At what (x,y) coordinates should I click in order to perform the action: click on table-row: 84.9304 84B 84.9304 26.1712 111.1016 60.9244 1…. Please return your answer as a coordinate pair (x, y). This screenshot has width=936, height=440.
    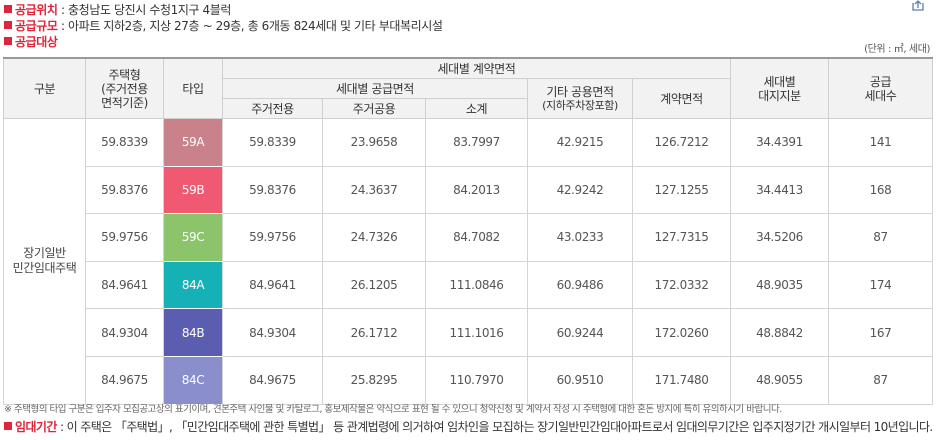
    Looking at the image, I should click on (468, 332).